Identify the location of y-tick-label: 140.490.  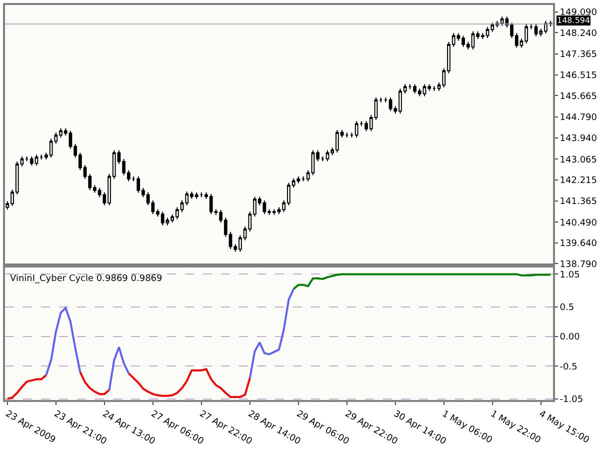
(579, 223).